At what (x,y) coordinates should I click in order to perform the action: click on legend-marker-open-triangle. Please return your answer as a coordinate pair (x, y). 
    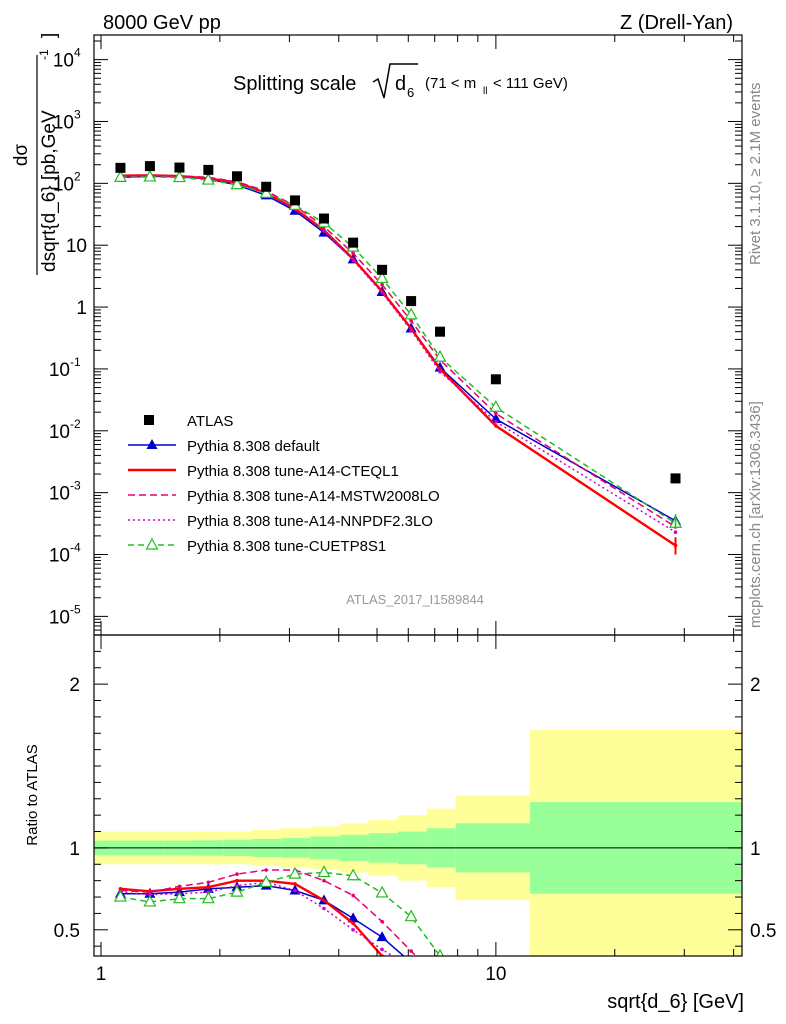
    Looking at the image, I should click on (152, 543).